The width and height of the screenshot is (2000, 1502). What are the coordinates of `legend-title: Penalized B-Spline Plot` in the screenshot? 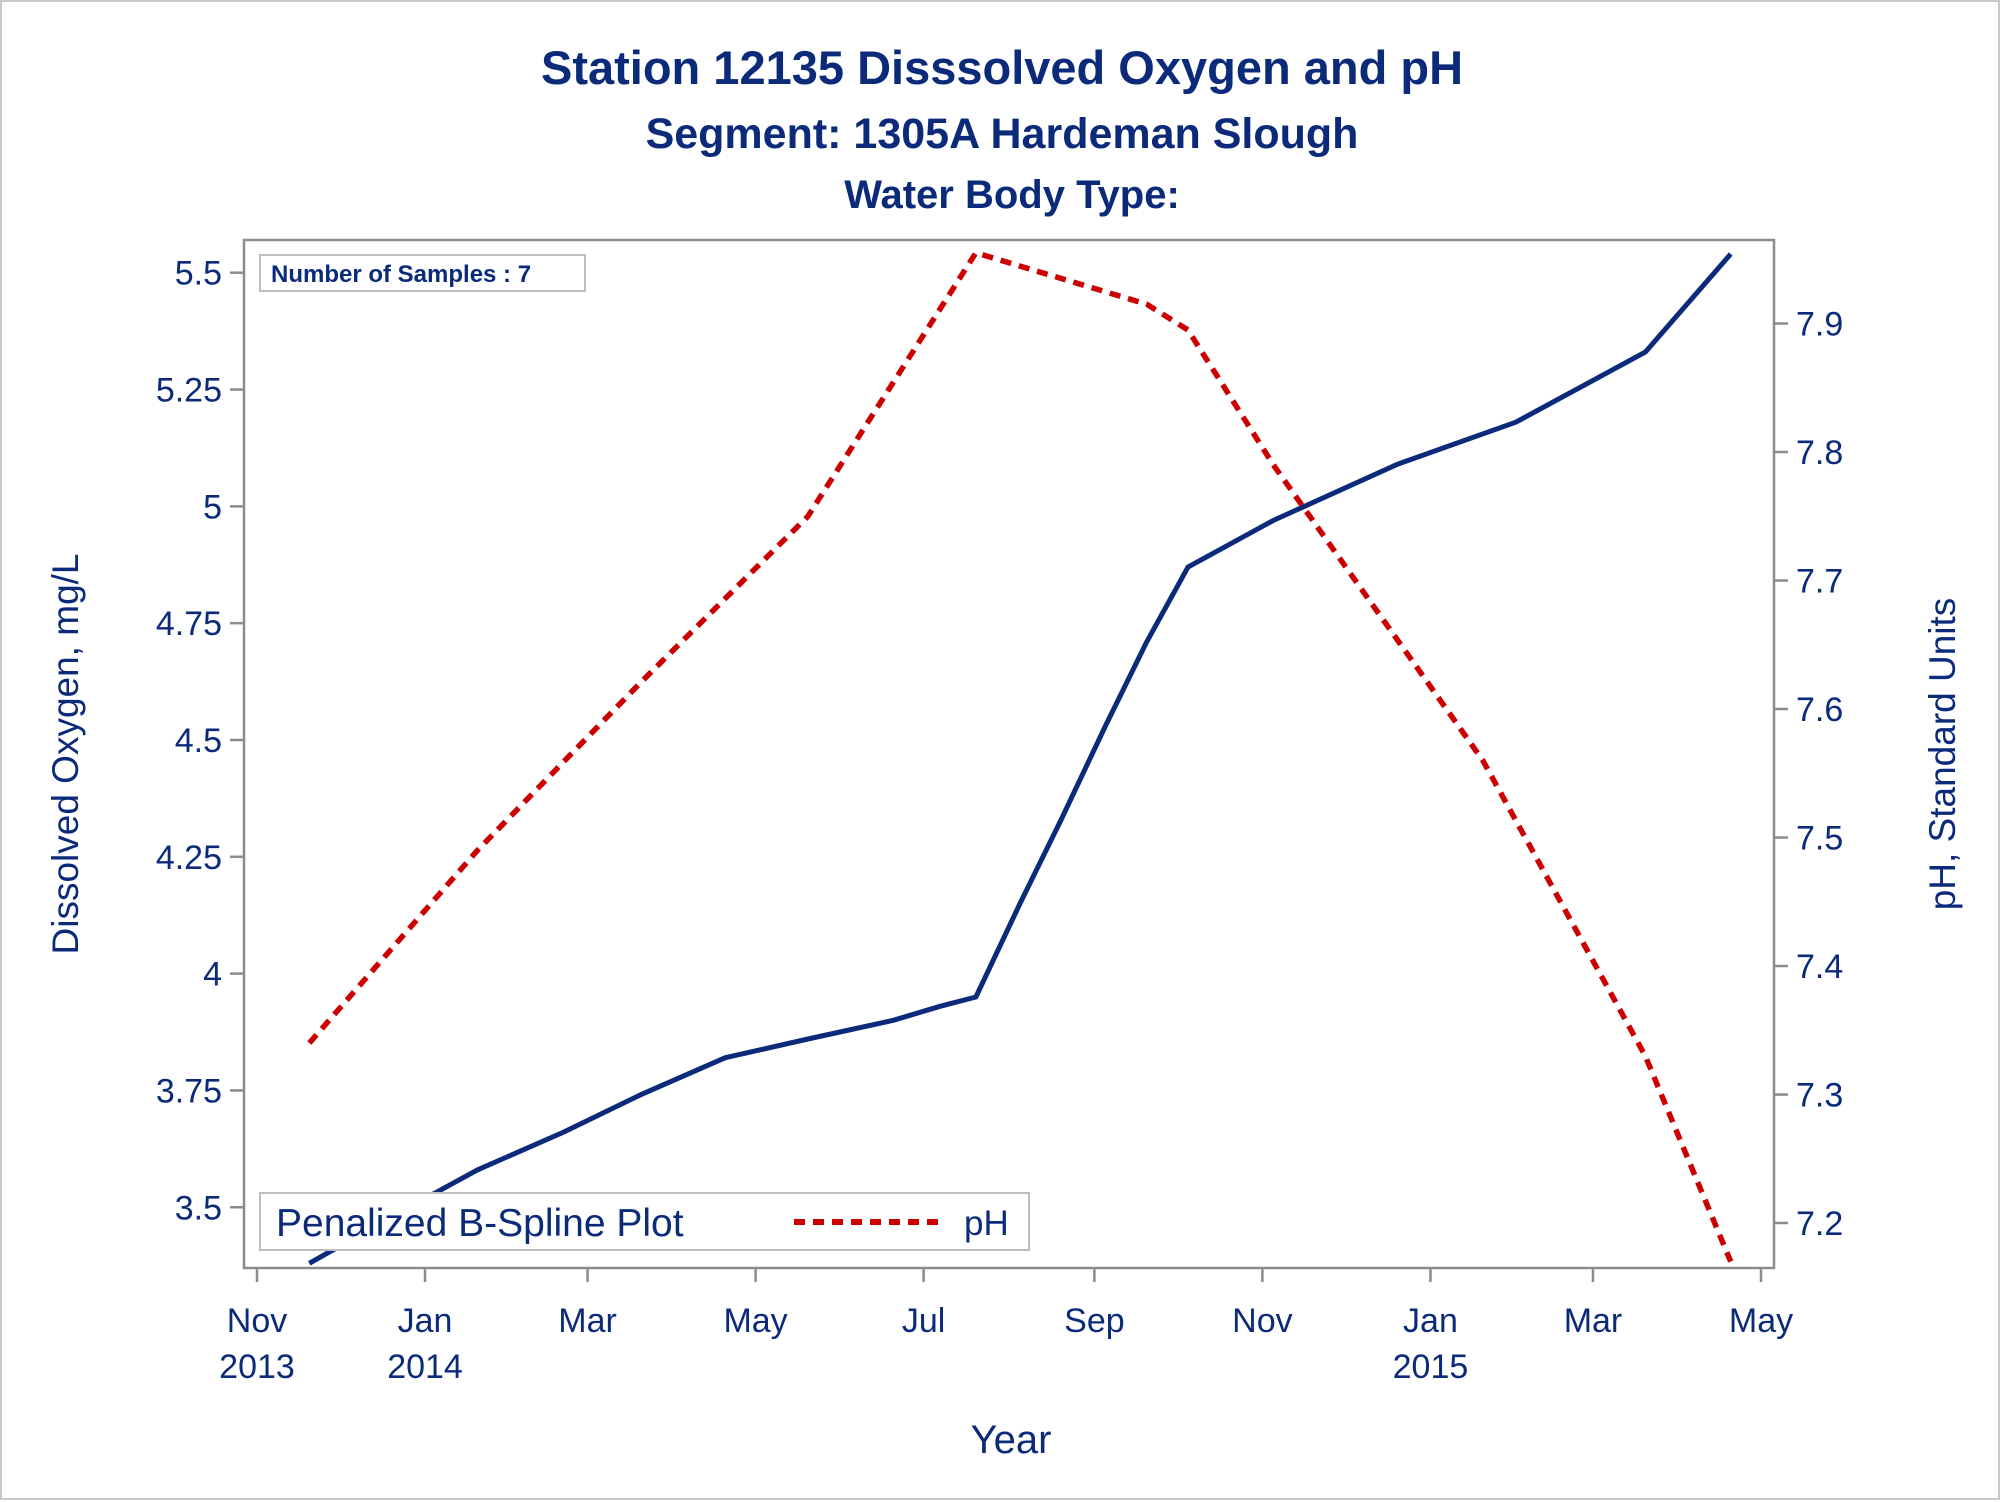 It's located at (480, 1223).